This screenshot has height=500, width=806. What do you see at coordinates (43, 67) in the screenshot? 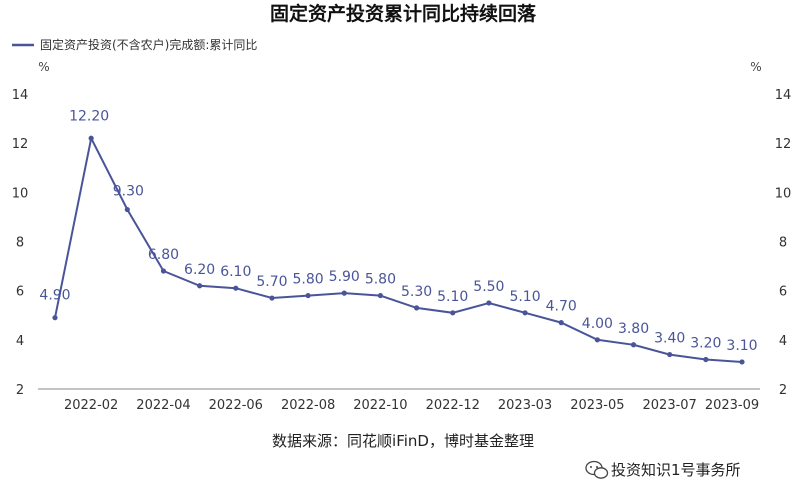
I see `y-unit-left: %` at bounding box center [43, 67].